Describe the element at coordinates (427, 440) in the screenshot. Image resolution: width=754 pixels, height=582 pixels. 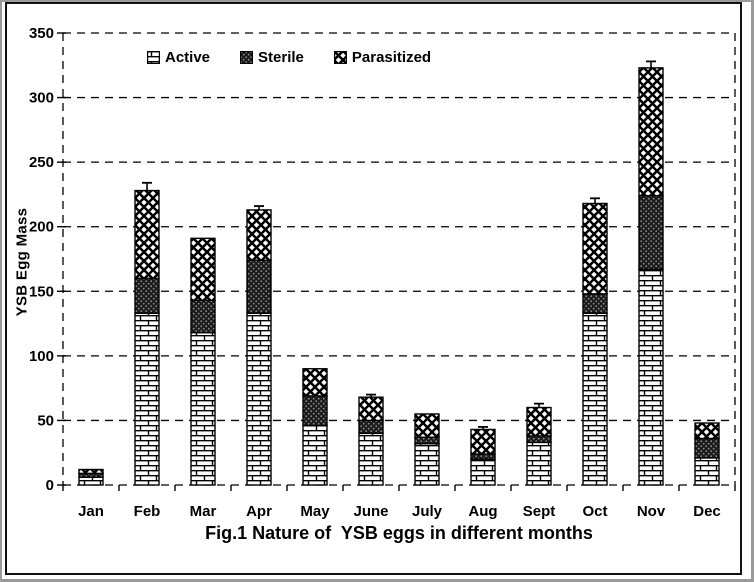
I see `bar-segment-july-sterile` at that location.